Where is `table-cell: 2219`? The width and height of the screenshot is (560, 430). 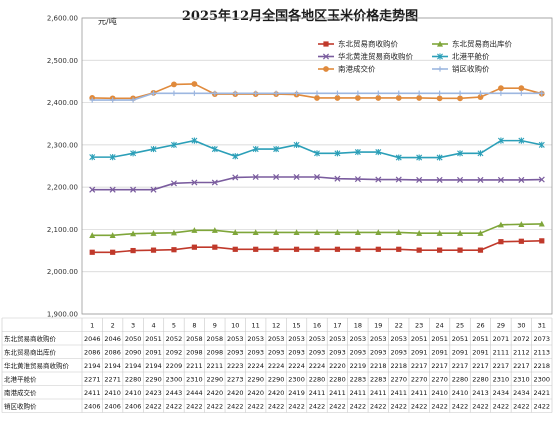
table-cell: 2219 is located at coordinates (358, 366).